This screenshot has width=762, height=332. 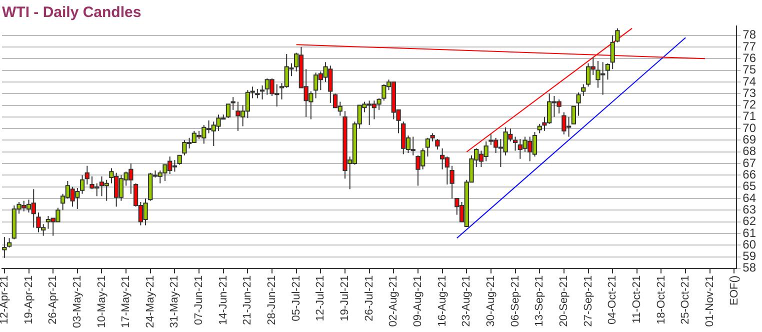 I want to click on y-tick-label: 59, so click(x=749, y=256).